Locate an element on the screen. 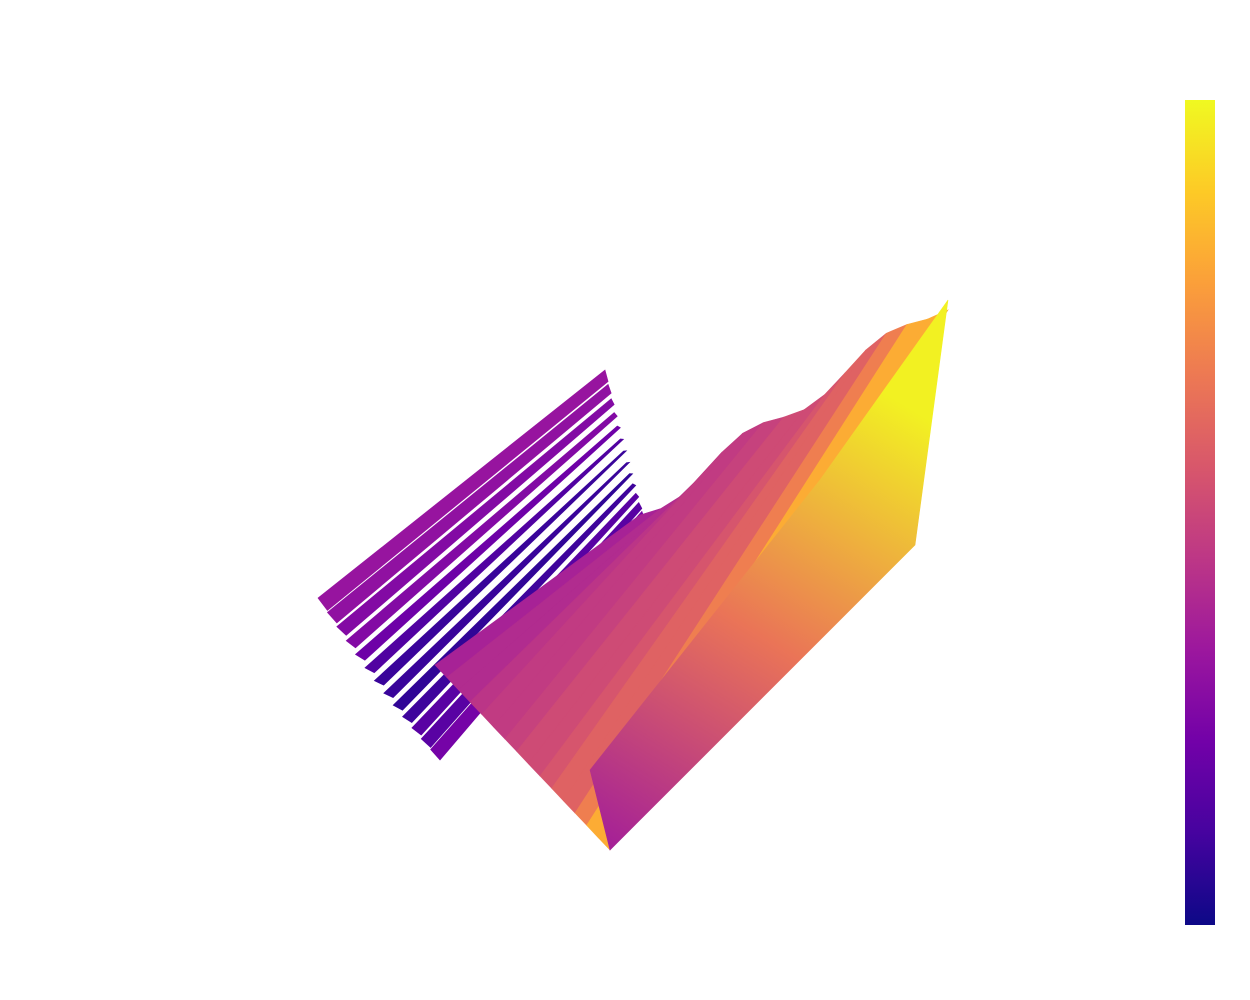 The width and height of the screenshot is (1250, 1000). colorbar is located at coordinates (1200, 512).